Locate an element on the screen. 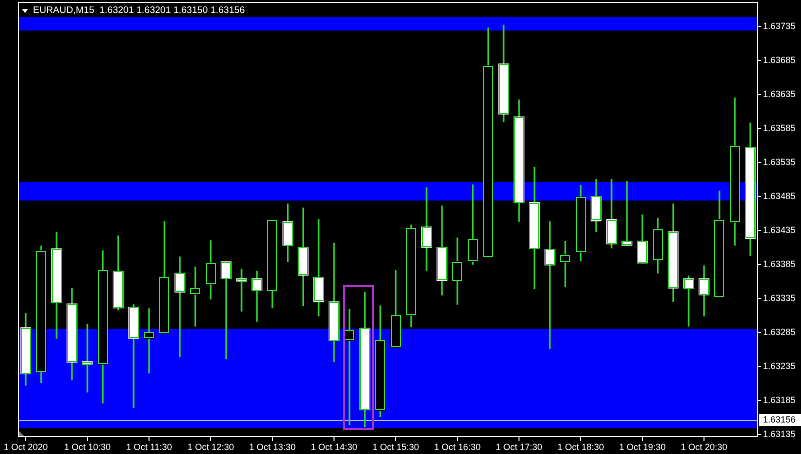  ref-line-label: 1.63156 is located at coordinates (779, 419).